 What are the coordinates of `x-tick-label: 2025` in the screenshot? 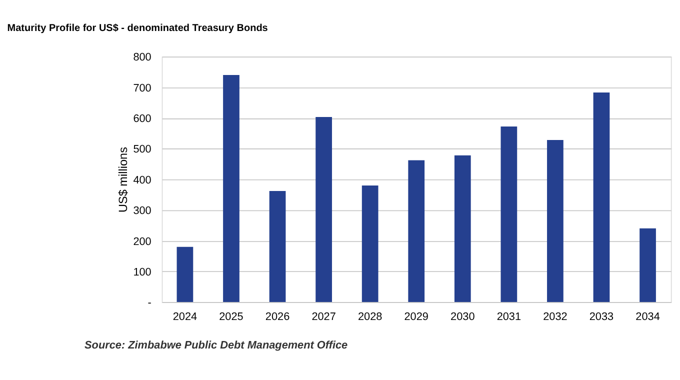 It's located at (231, 316).